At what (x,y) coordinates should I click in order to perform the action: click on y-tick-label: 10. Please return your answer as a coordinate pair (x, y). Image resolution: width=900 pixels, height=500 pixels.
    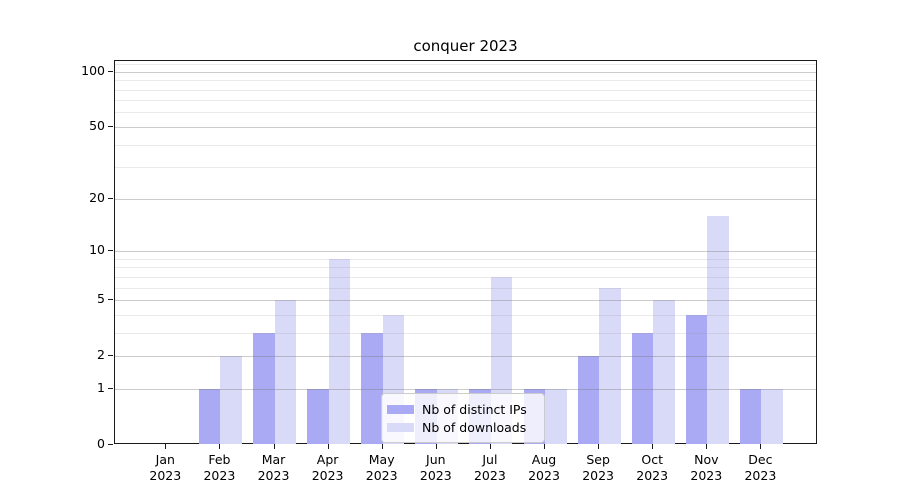
    Looking at the image, I should click on (97, 250).